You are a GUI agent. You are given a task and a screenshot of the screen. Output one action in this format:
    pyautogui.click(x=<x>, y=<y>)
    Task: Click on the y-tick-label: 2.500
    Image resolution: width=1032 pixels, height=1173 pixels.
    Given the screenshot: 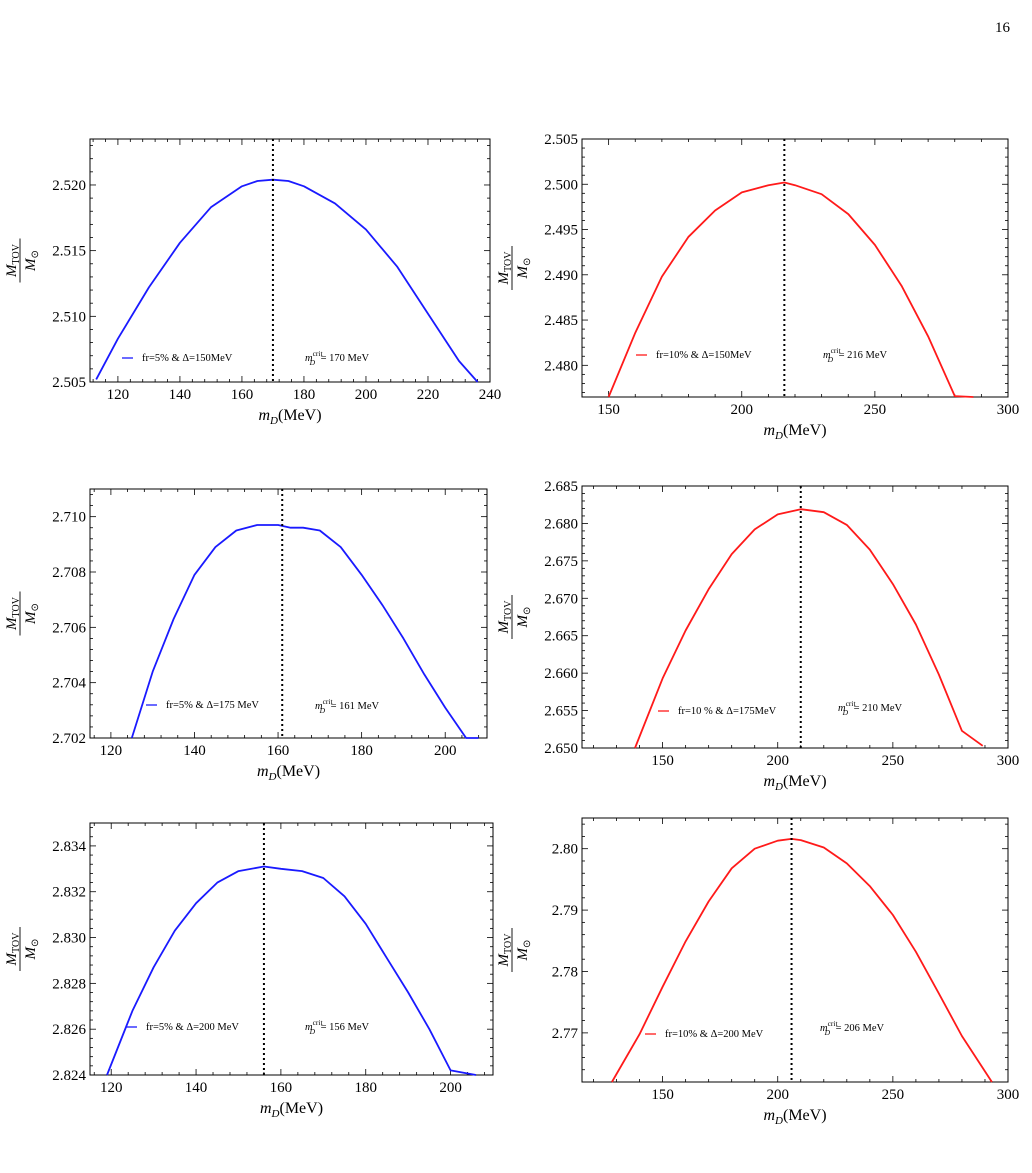 What is the action you would take?
    pyautogui.click(x=561, y=185)
    